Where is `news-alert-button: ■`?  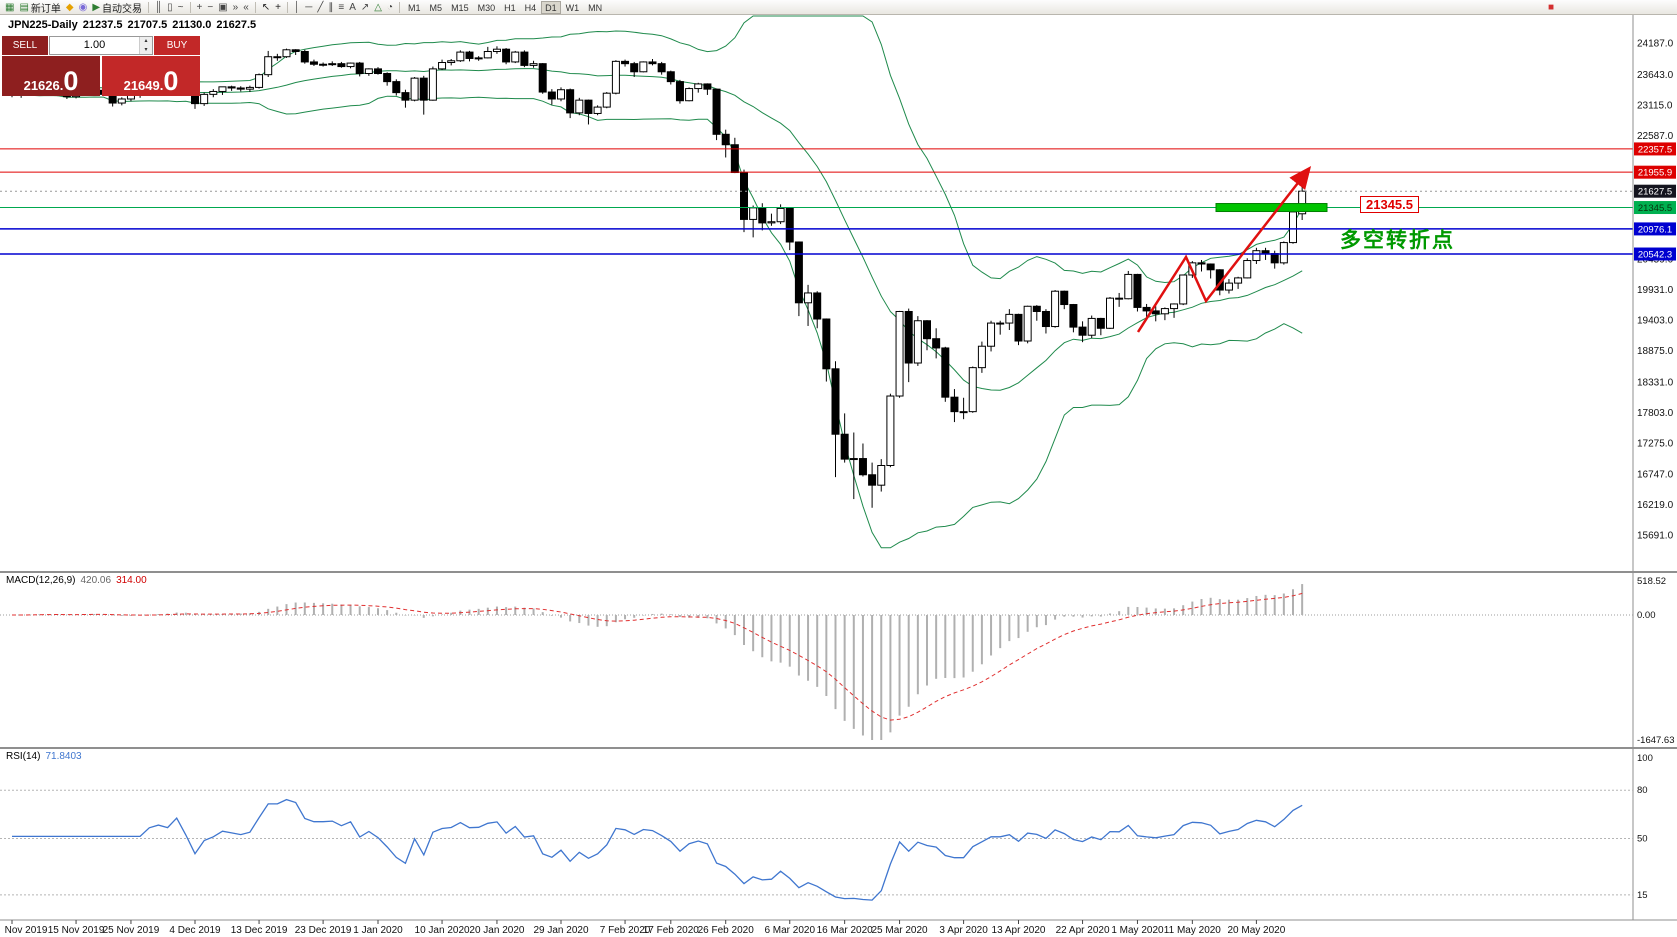 news-alert-button: ■ is located at coordinates (1551, 7).